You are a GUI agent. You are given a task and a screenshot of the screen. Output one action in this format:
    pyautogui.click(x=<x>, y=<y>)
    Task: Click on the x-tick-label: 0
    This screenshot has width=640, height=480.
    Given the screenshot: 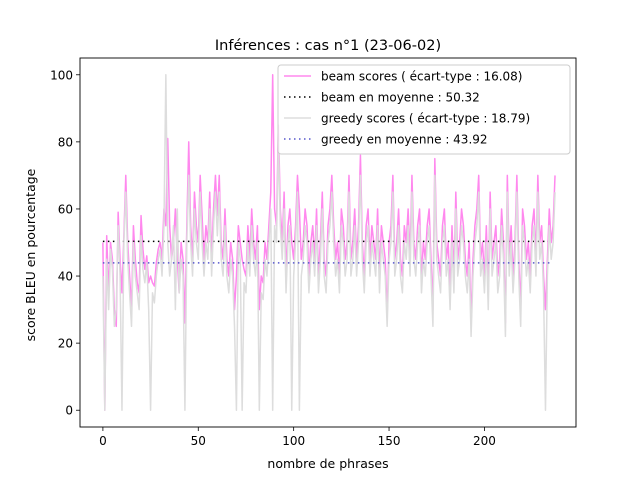 What is the action you would take?
    pyautogui.click(x=103, y=441)
    